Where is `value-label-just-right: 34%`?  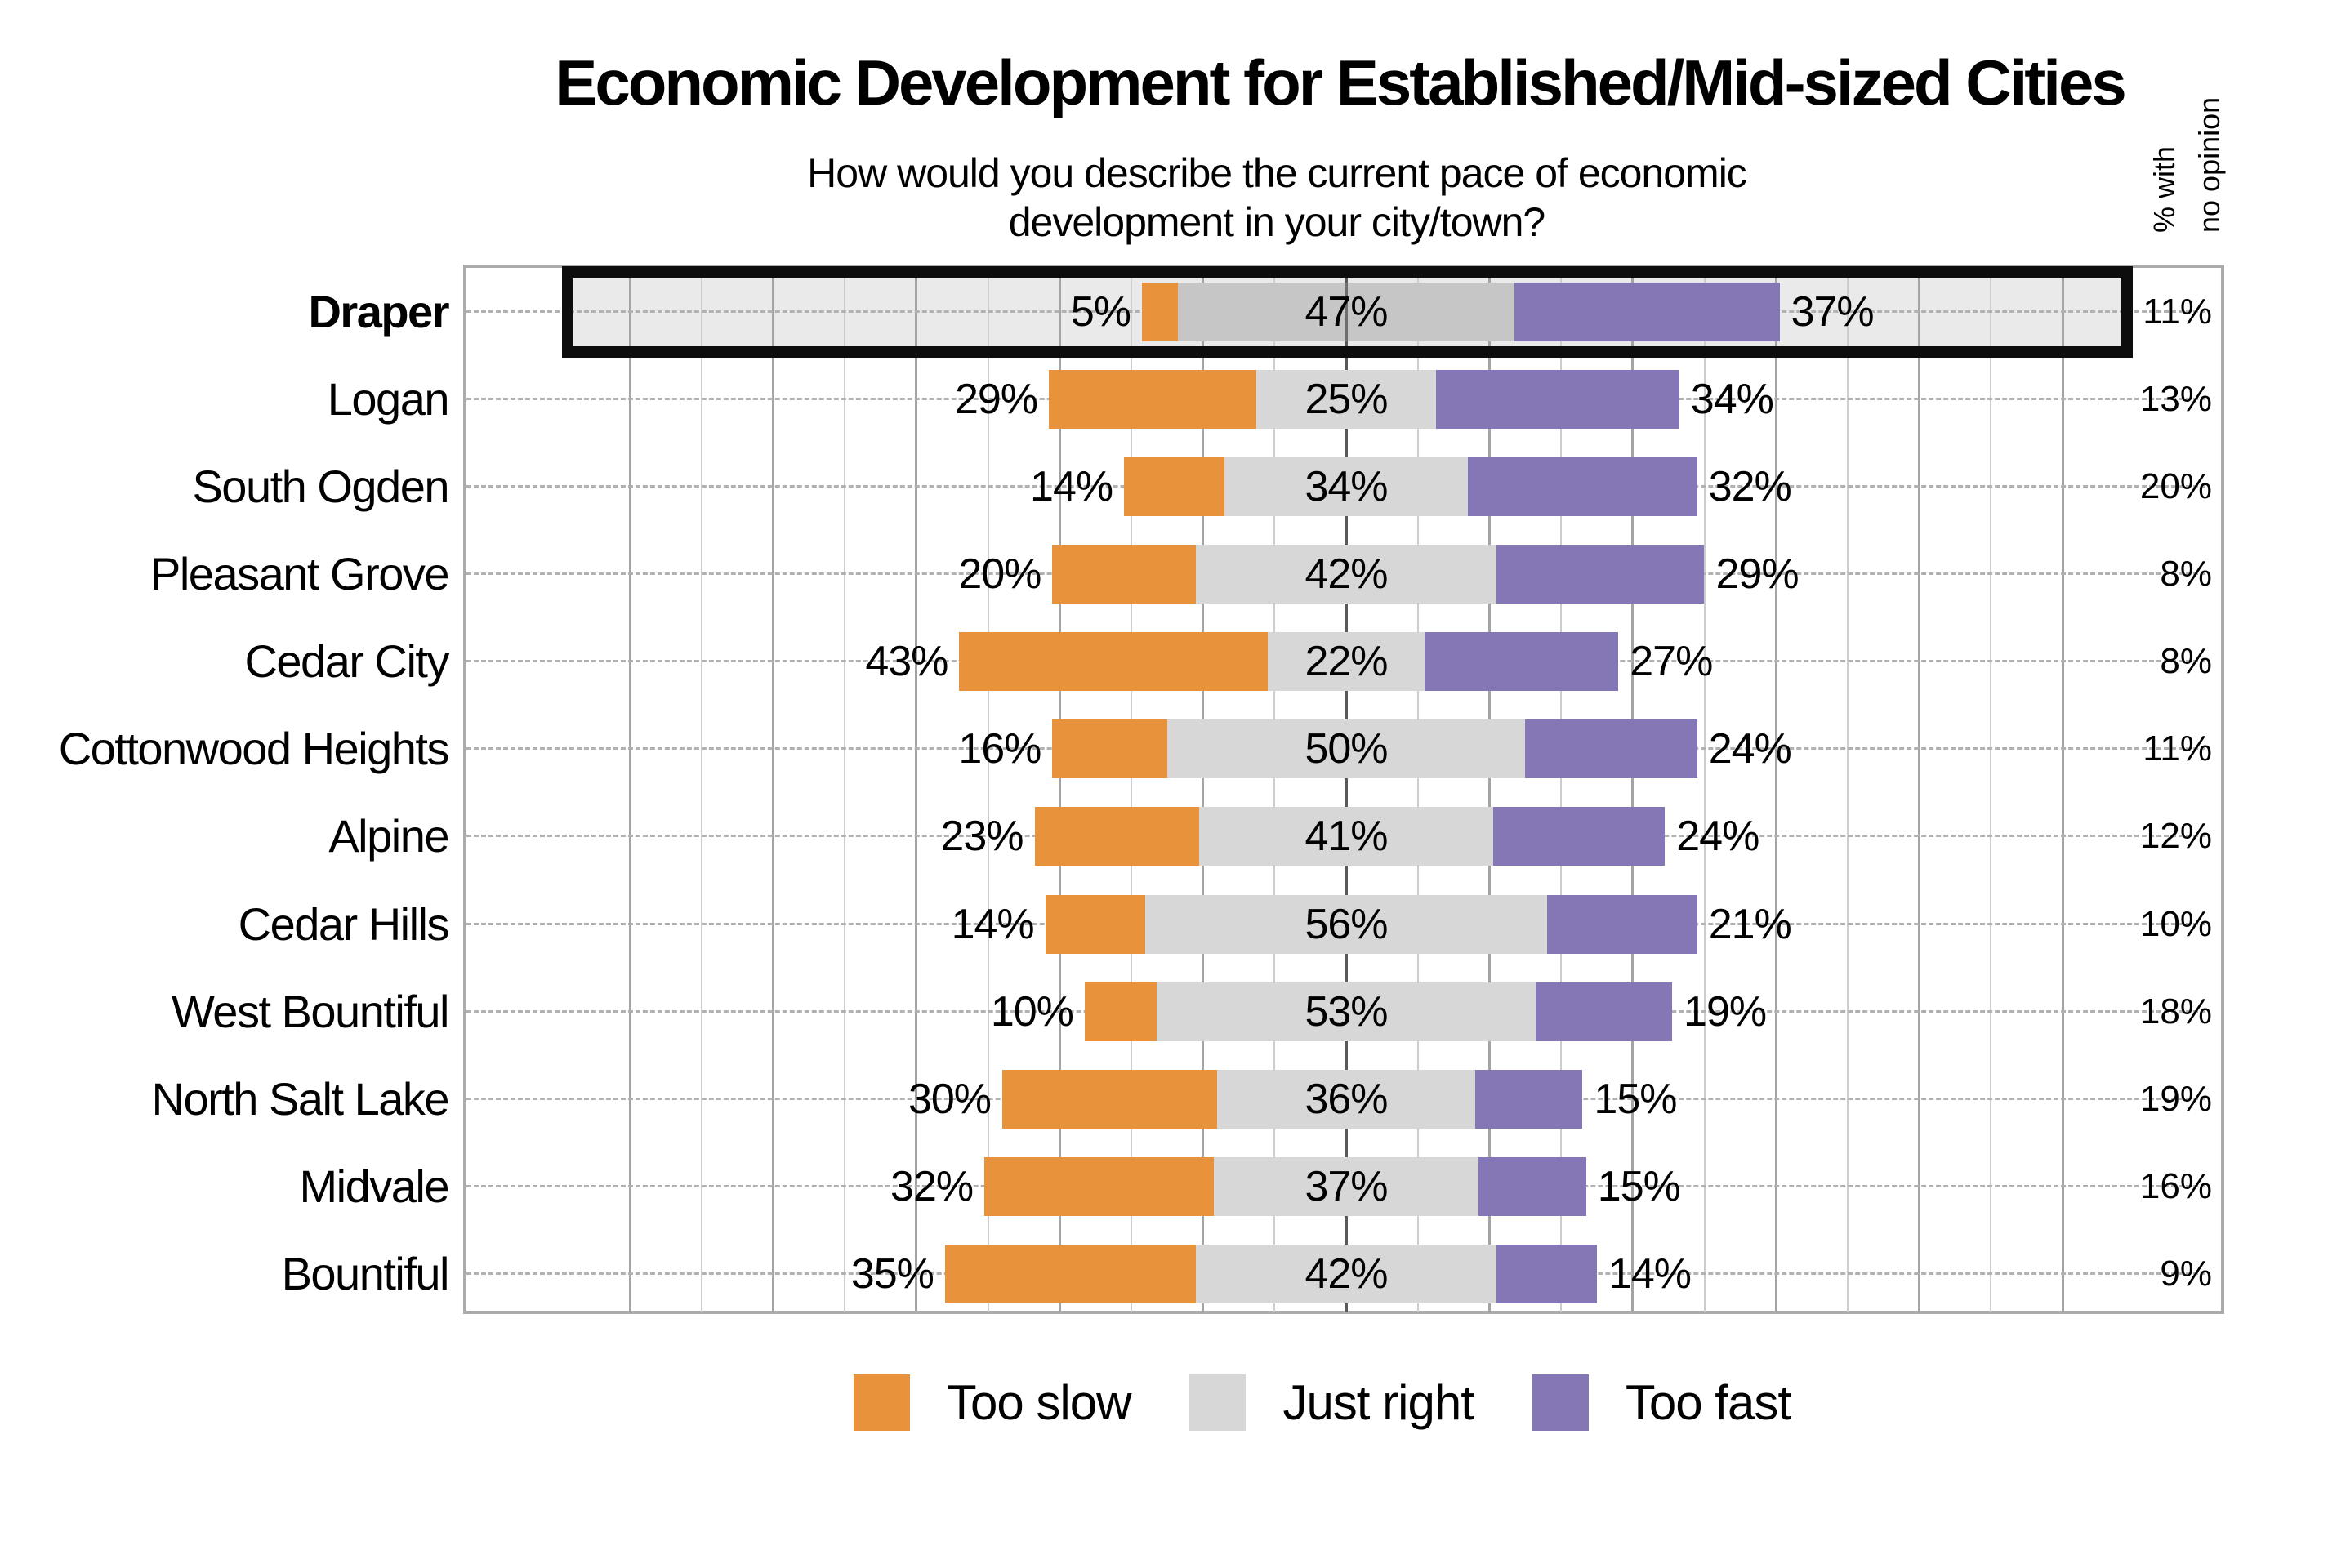 value-label-just-right: 34% is located at coordinates (1346, 487).